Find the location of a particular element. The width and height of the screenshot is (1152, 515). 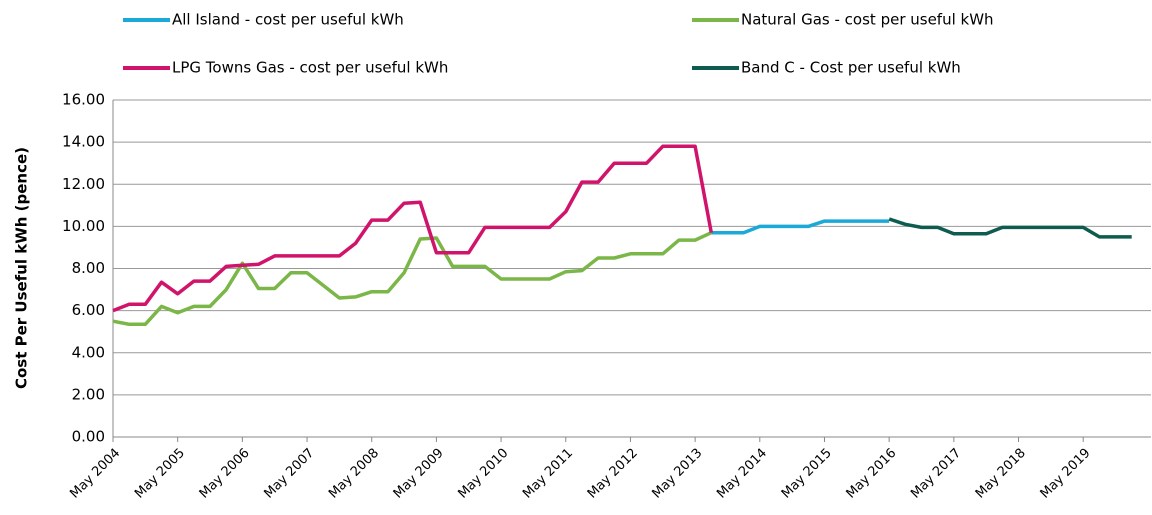

x-tick-label: May 2016 is located at coordinates (872, 474).